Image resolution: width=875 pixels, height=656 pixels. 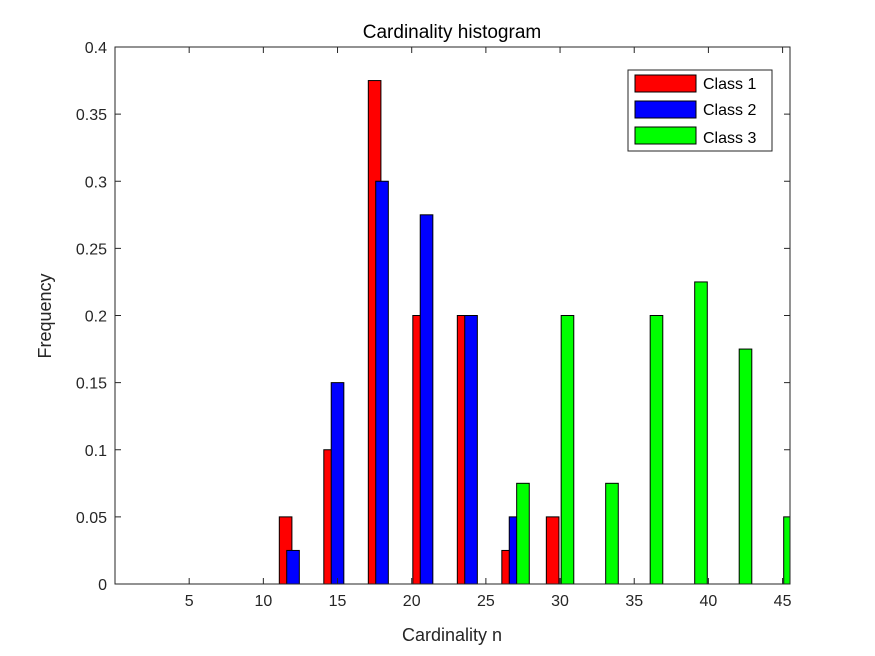 I want to click on y-tick-label: 0, so click(x=102, y=585).